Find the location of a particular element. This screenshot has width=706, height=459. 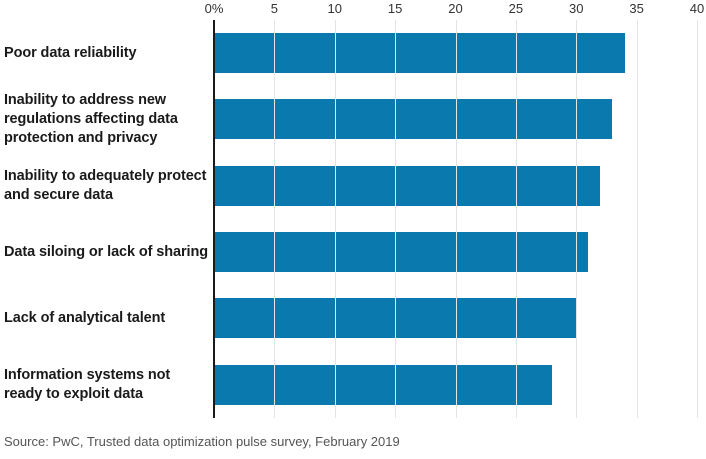

x-axis-tick-label: 5 is located at coordinates (274, 8).